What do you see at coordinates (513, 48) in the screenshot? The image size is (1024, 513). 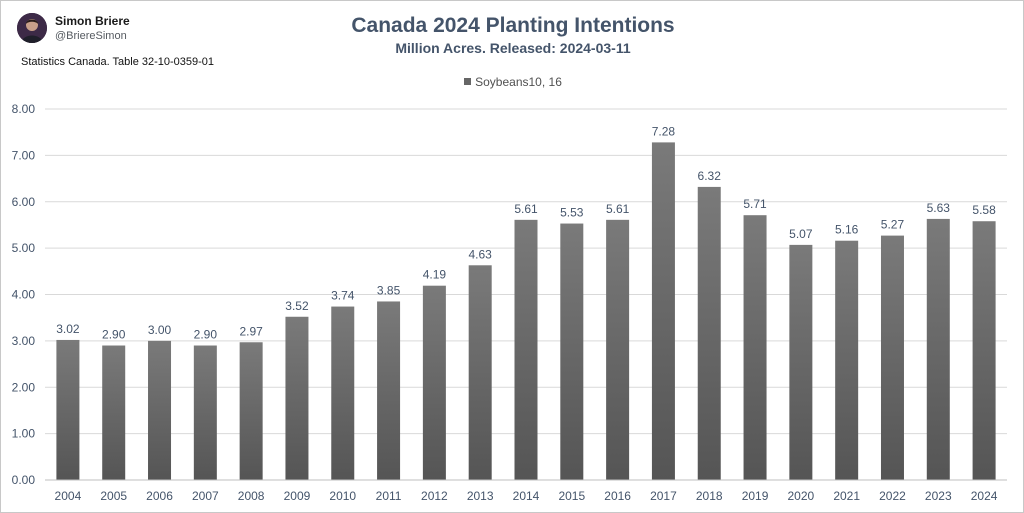 I see `chart-subtitle: Million Acres. Released: 2024-03-11` at bounding box center [513, 48].